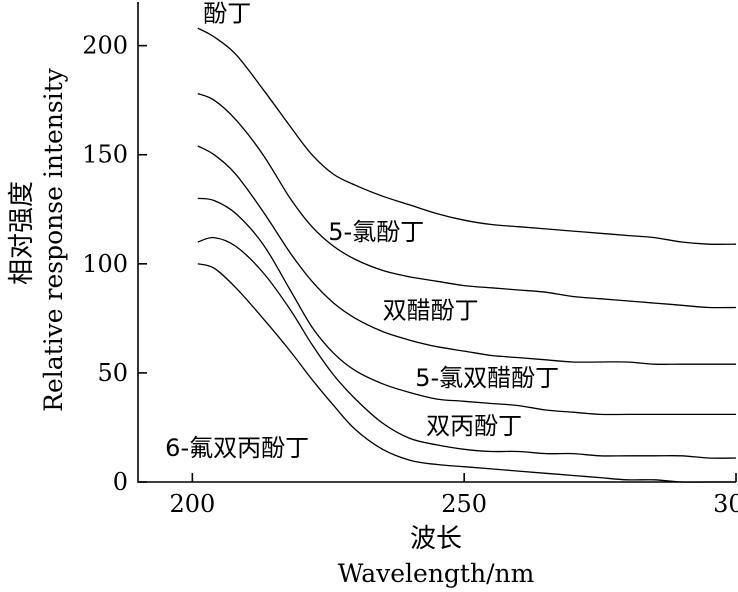  Describe the element at coordinates (464, 504) in the screenshot. I see `x-tick-label: 250` at that location.